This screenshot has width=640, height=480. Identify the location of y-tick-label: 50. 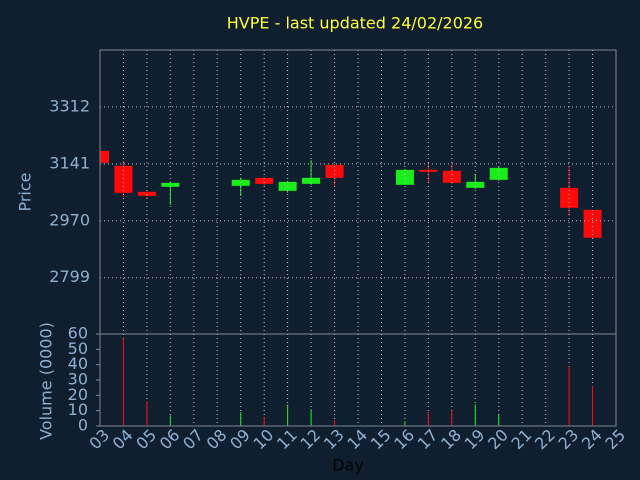
(78, 348).